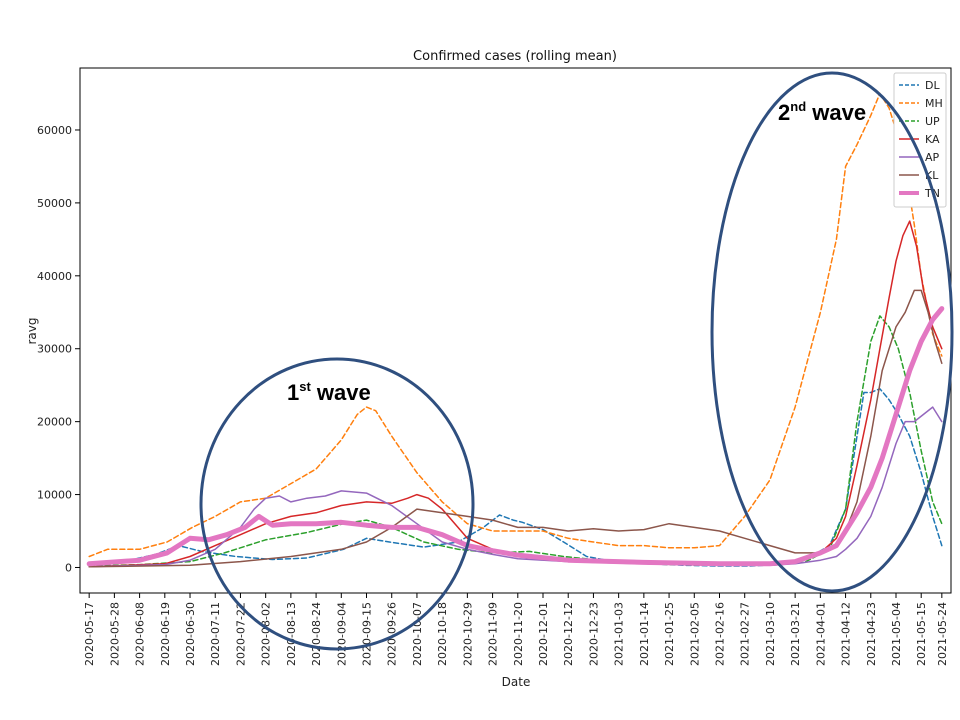 This screenshot has width=960, height=720. Describe the element at coordinates (54, 203) in the screenshot. I see `y-tick-label: 50000` at that location.